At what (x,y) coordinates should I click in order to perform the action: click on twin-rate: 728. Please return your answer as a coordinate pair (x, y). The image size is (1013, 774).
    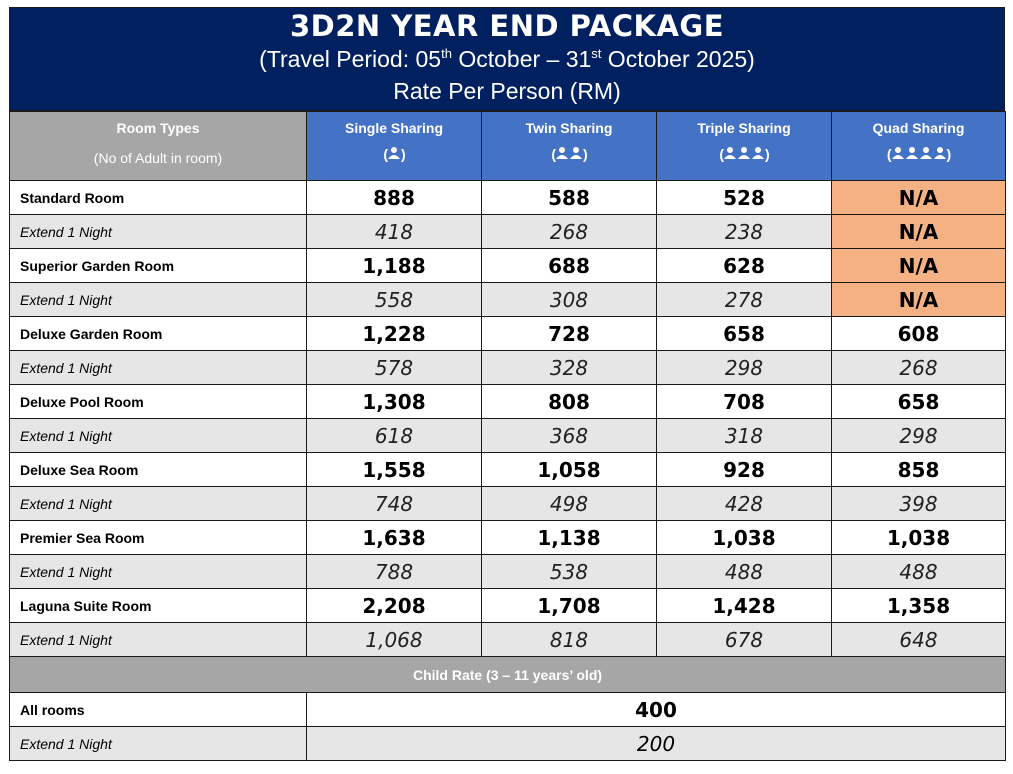
    Looking at the image, I should click on (569, 333).